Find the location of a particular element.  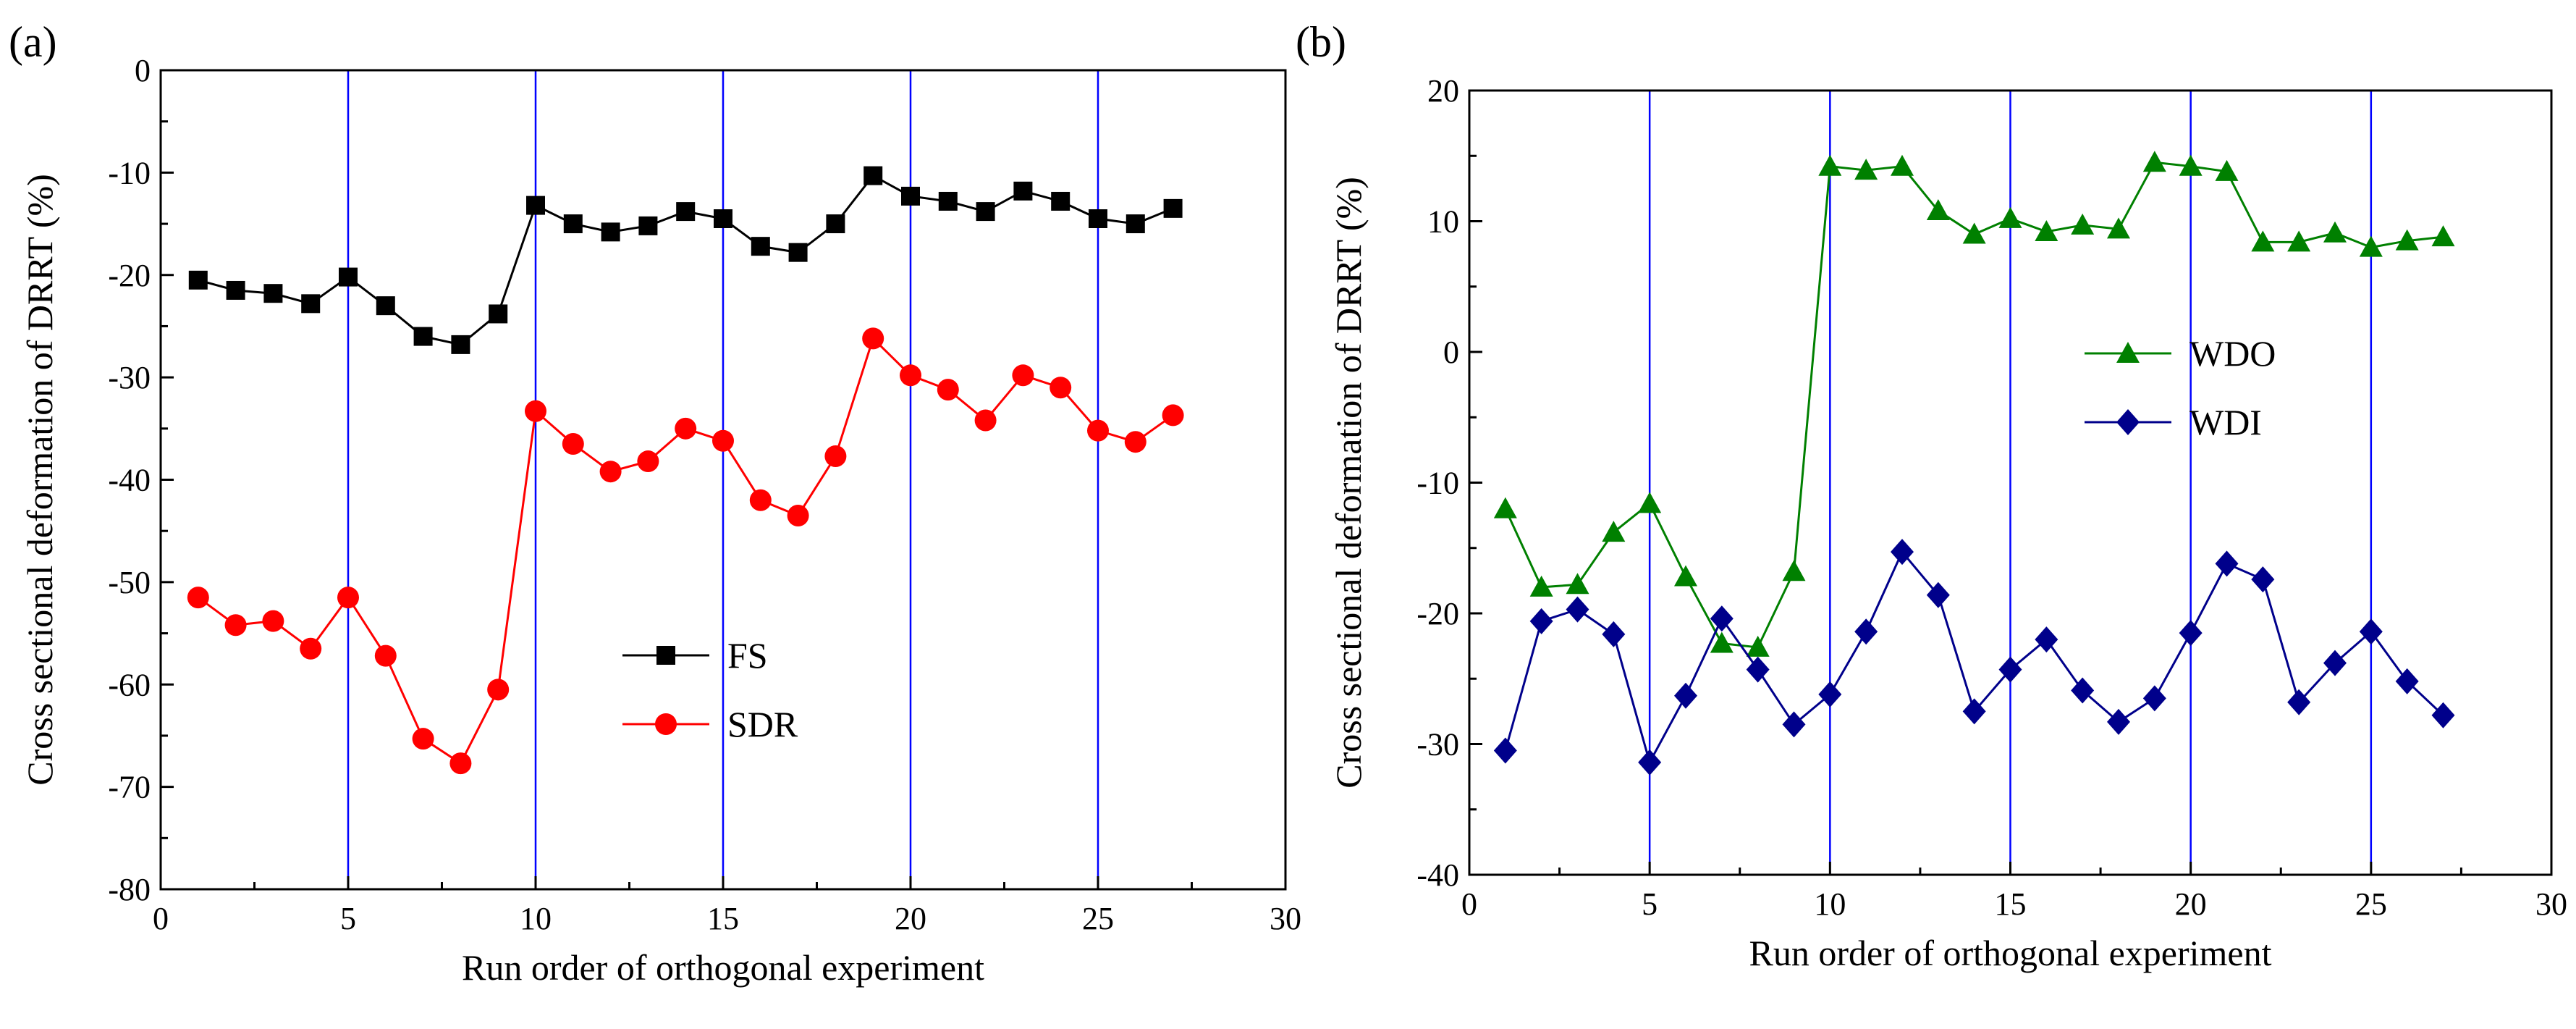

panel-a-y-tick-label--30: -30 is located at coordinates (130, 378).